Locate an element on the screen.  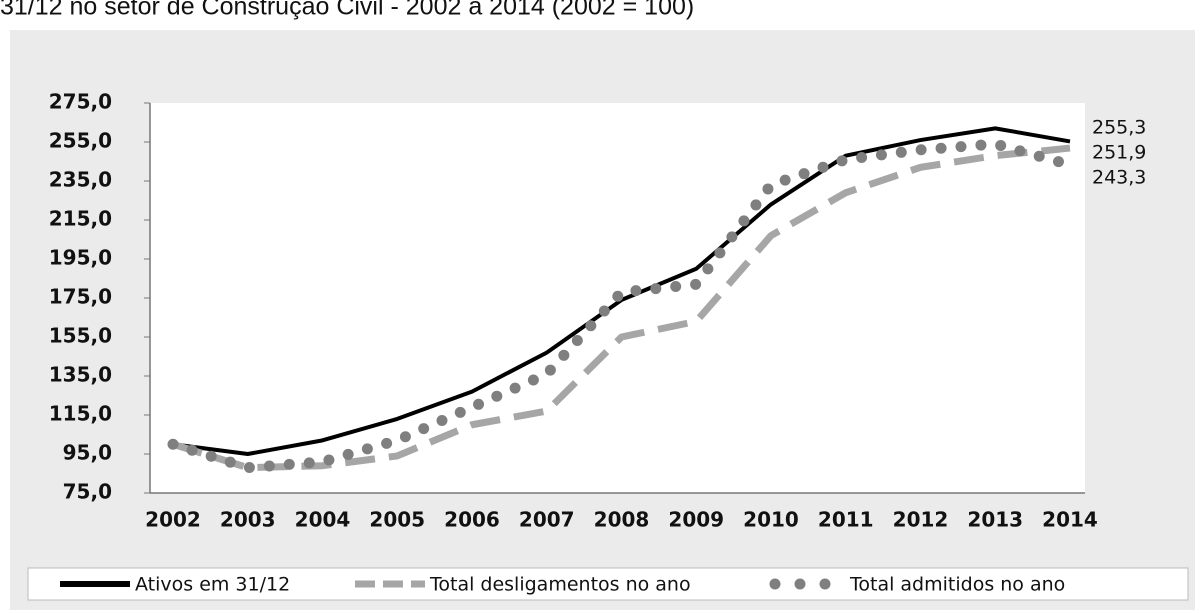
y-tick-label: 115,0 is located at coordinates (80, 414).